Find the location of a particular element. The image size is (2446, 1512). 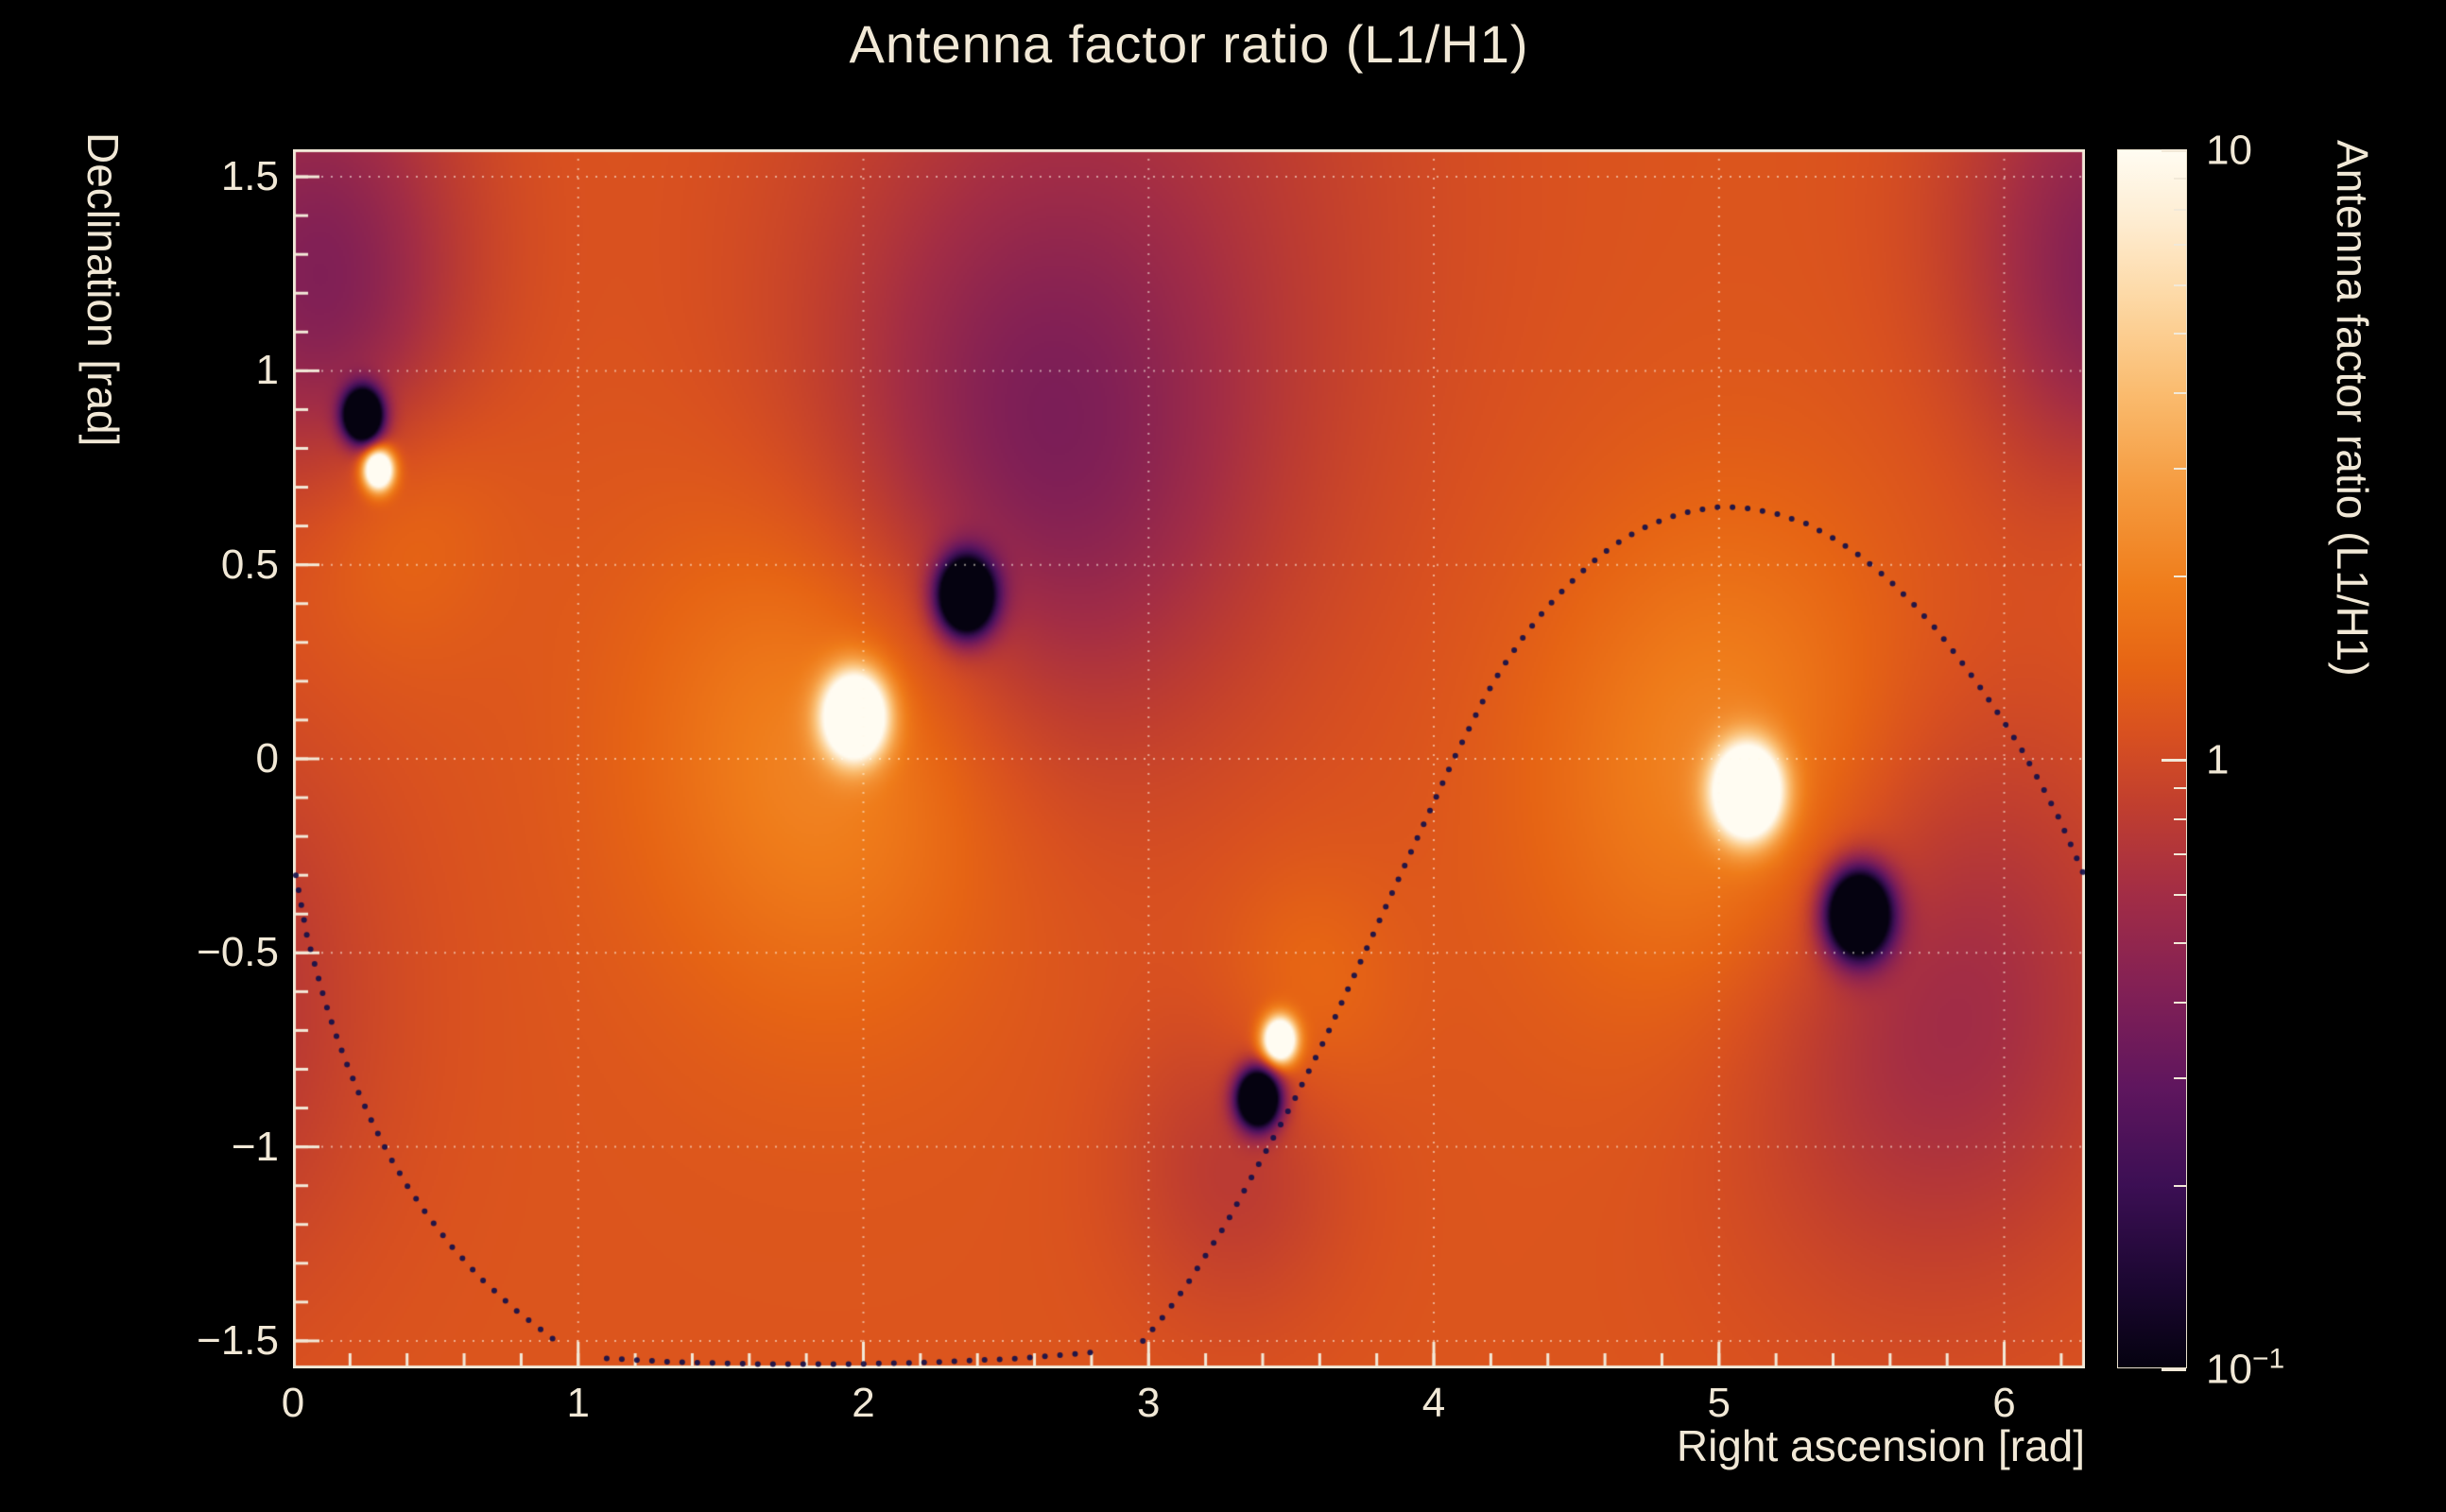

colorbar-gradient is located at coordinates (2152, 760).